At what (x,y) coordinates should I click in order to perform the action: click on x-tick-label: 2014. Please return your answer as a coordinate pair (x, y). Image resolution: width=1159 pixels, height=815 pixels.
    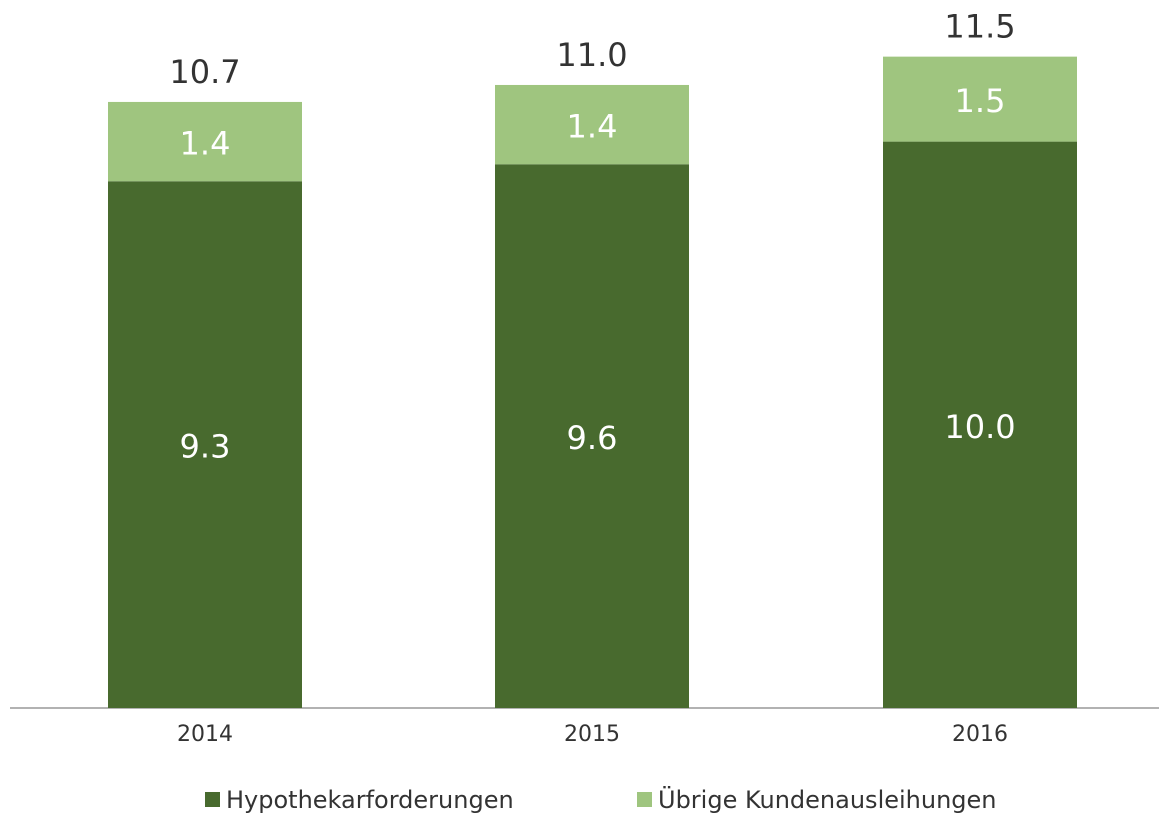
    Looking at the image, I should click on (205, 734).